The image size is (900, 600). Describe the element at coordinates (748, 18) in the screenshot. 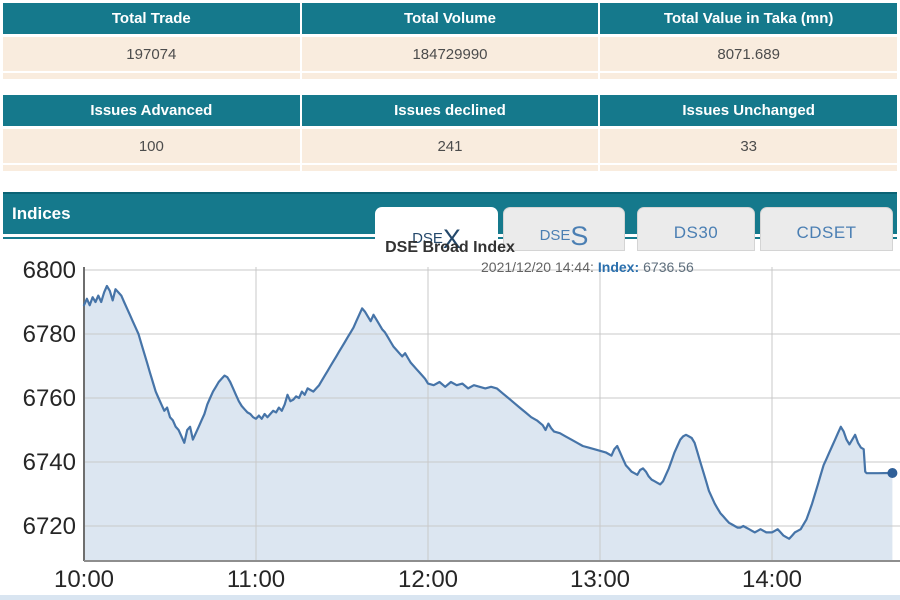

I see `total-value-header: Total Value in Taka (mn)` at that location.